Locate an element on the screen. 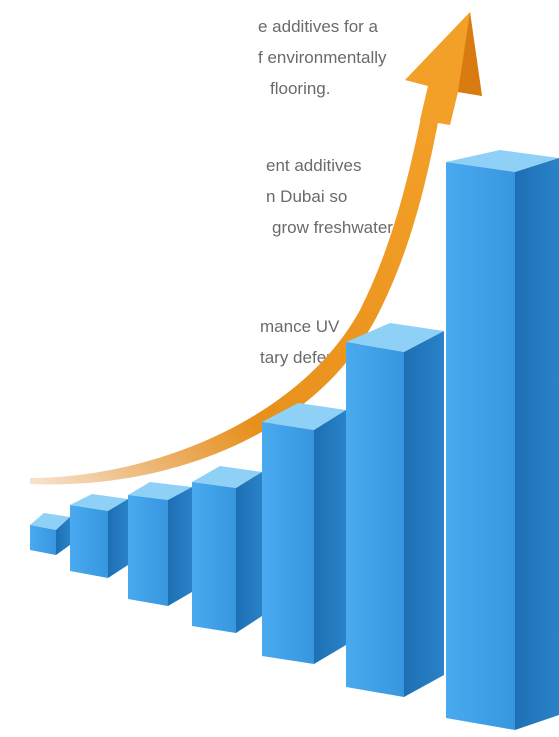 The height and width of the screenshot is (737, 559). paragraph-1-line-1: e additives for a is located at coordinates (318, 26).